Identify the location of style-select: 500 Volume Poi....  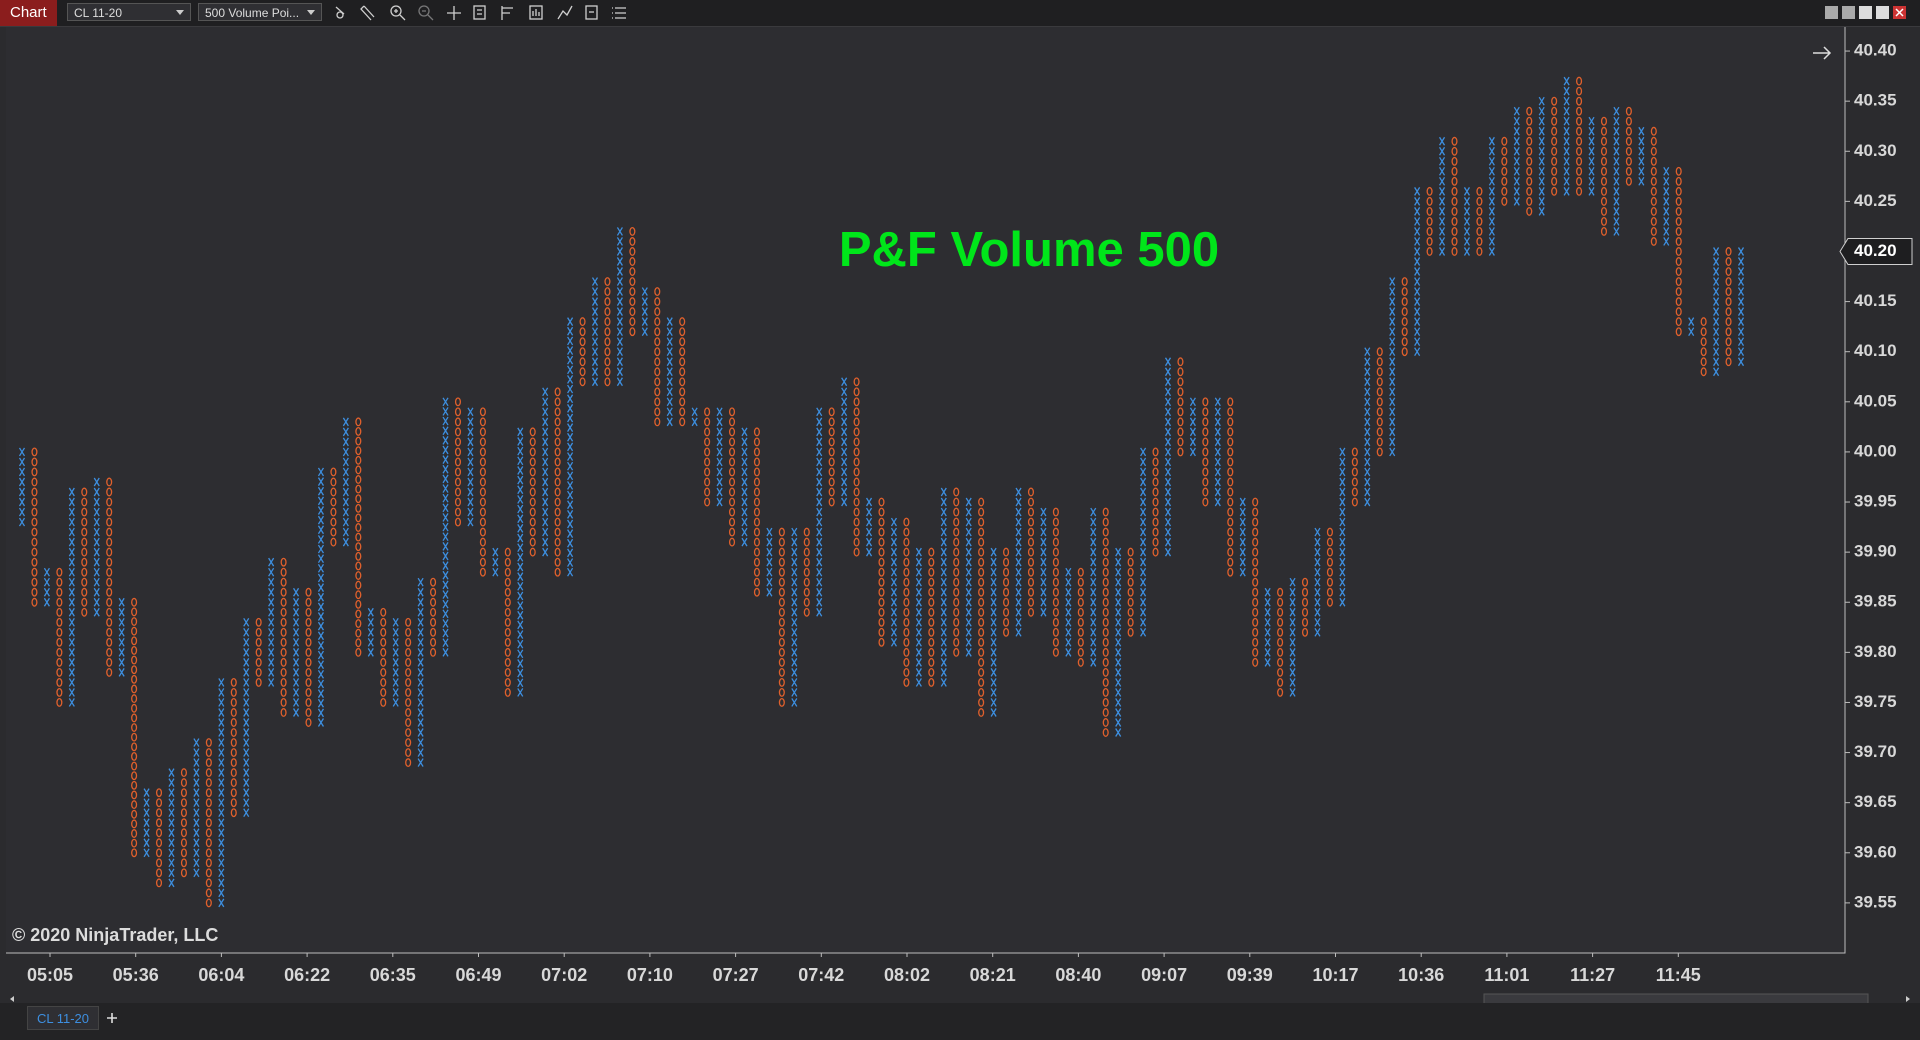
(260, 12).